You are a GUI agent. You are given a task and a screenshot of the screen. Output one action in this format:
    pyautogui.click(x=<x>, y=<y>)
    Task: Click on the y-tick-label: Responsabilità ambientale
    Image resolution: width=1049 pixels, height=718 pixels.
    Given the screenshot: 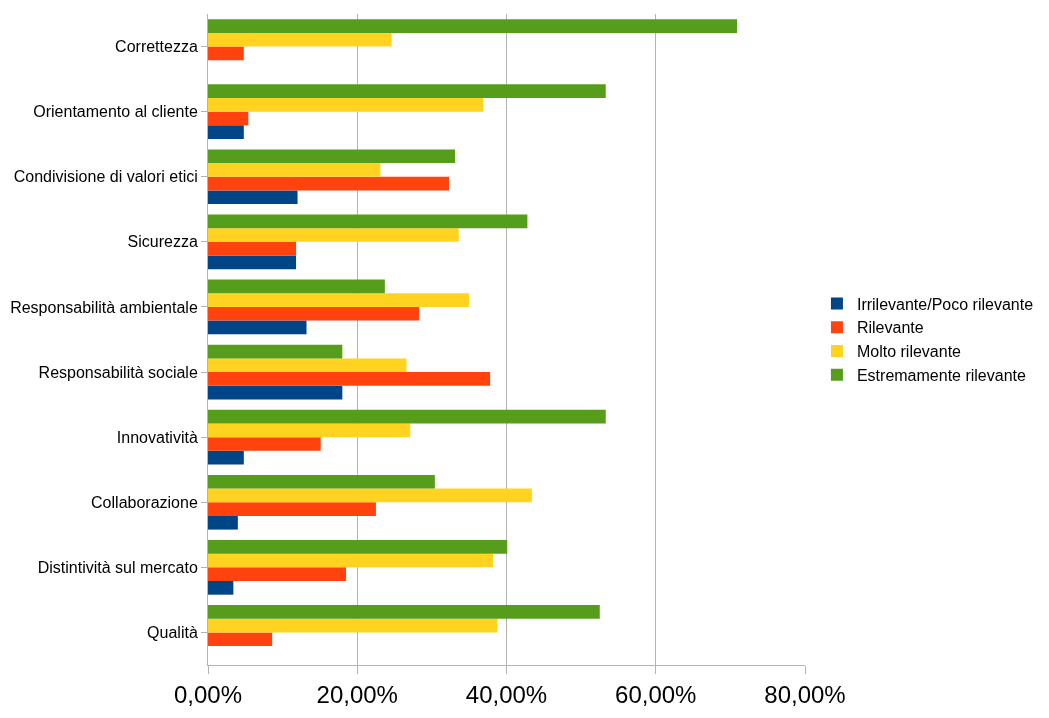 What is the action you would take?
    pyautogui.click(x=104, y=307)
    